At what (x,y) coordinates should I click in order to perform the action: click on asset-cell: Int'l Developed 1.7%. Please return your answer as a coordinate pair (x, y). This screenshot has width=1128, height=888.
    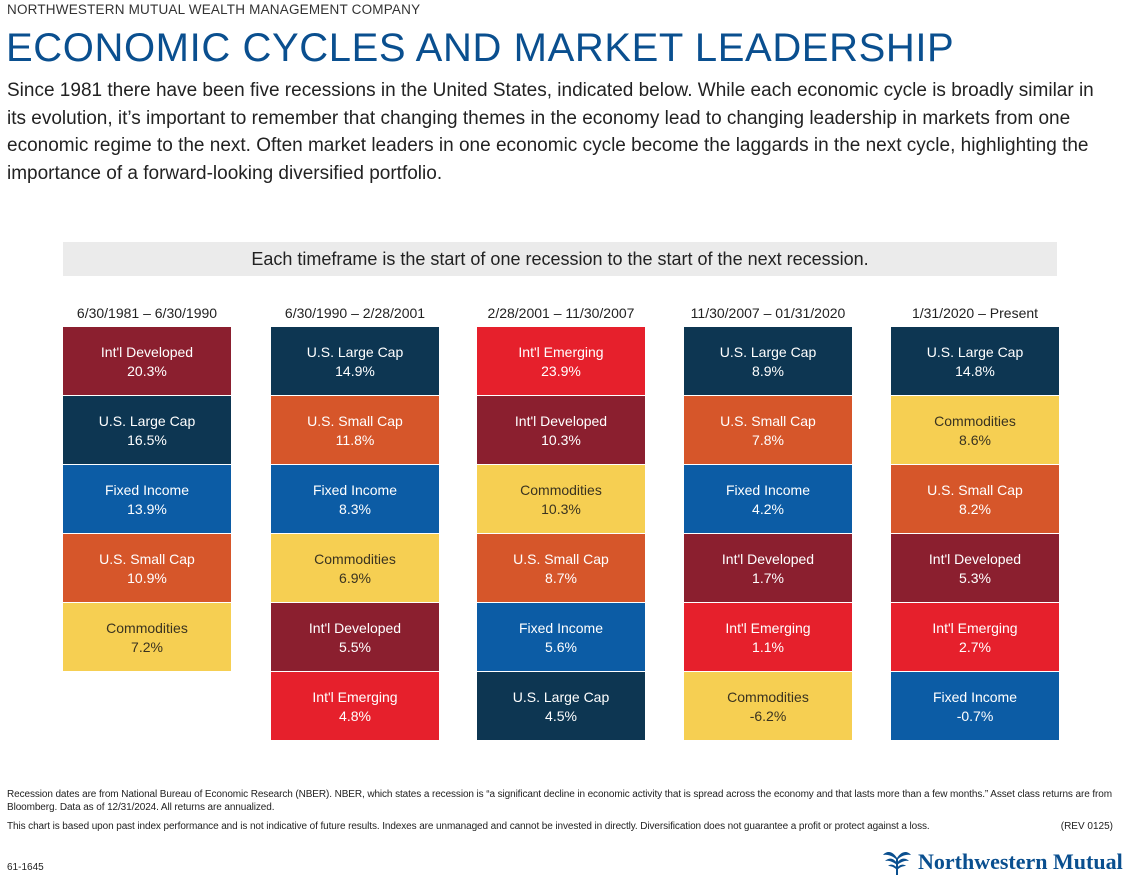
    Looking at the image, I should click on (768, 568).